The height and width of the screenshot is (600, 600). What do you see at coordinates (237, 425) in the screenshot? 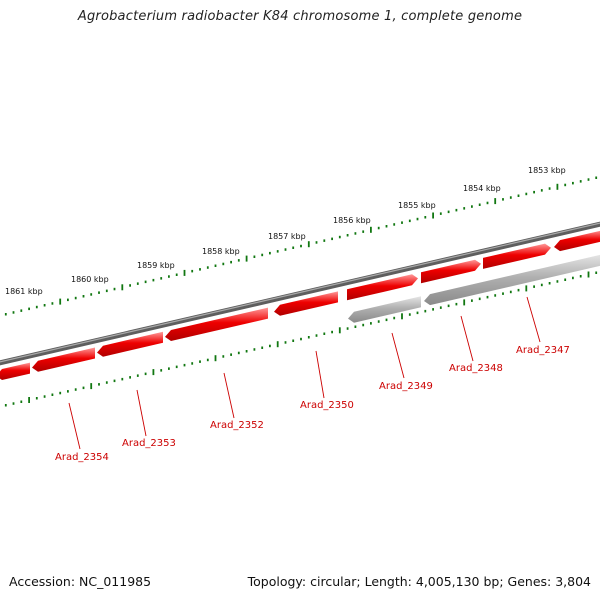
I see `gene-label-arad-2352: Arad_2352` at bounding box center [237, 425].